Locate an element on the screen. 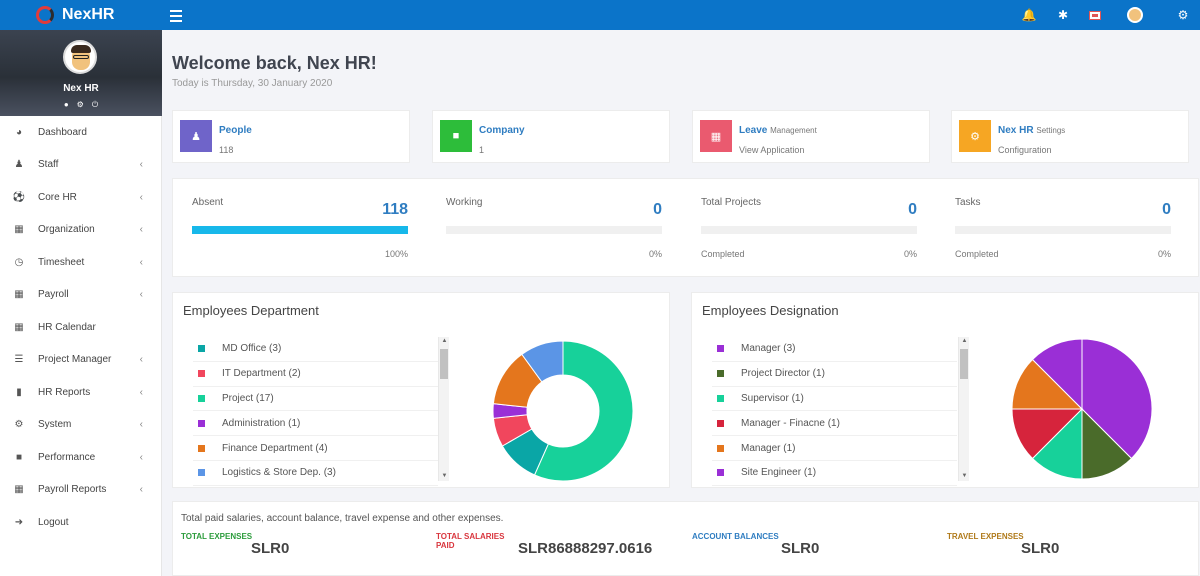  quick-card-people: ♟ People 118 is located at coordinates (291, 136).